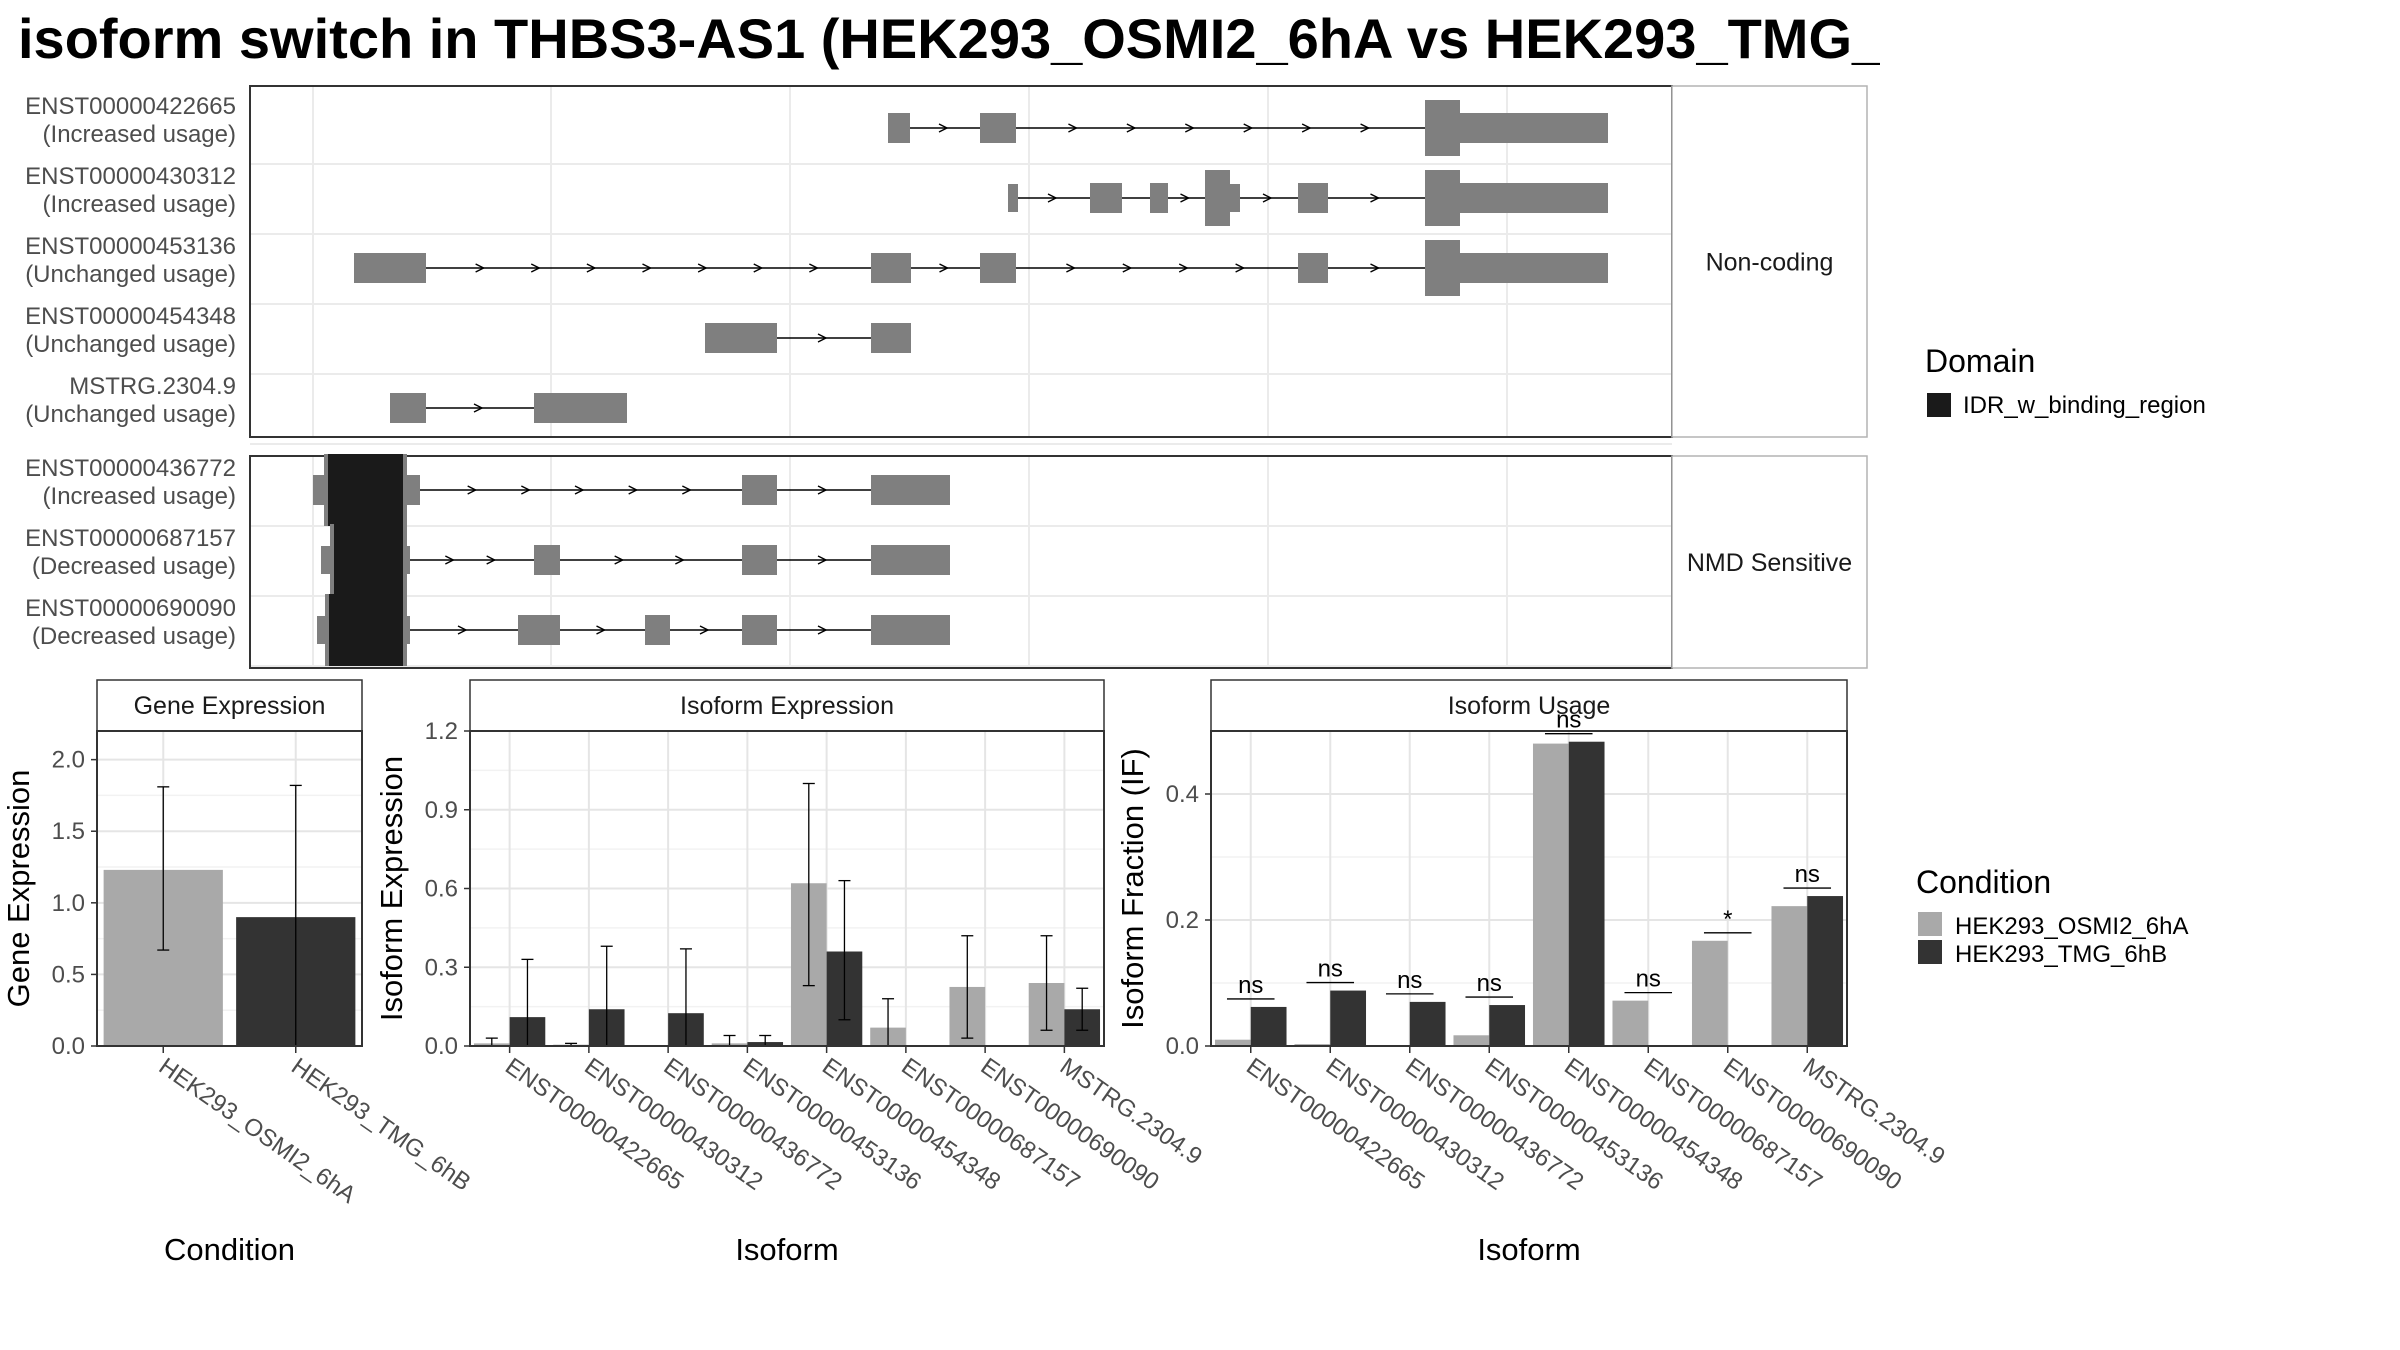  I want to click on y-tick-label: 0.6, so click(441, 889).